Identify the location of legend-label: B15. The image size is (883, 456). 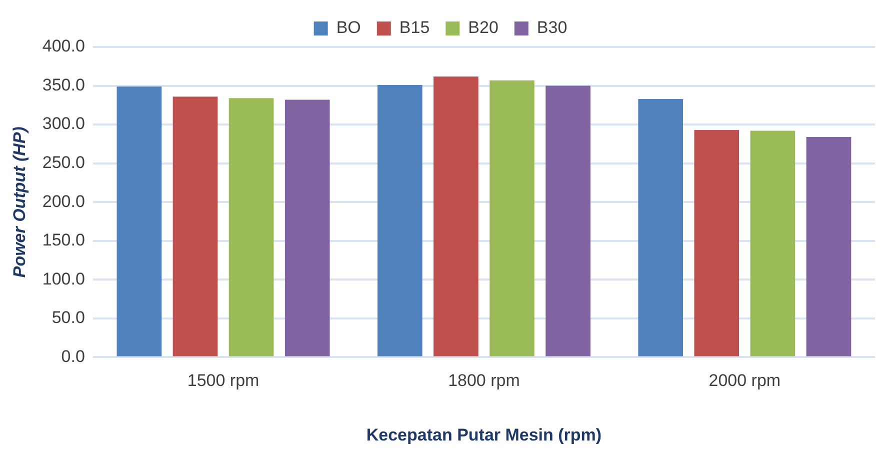
(414, 28).